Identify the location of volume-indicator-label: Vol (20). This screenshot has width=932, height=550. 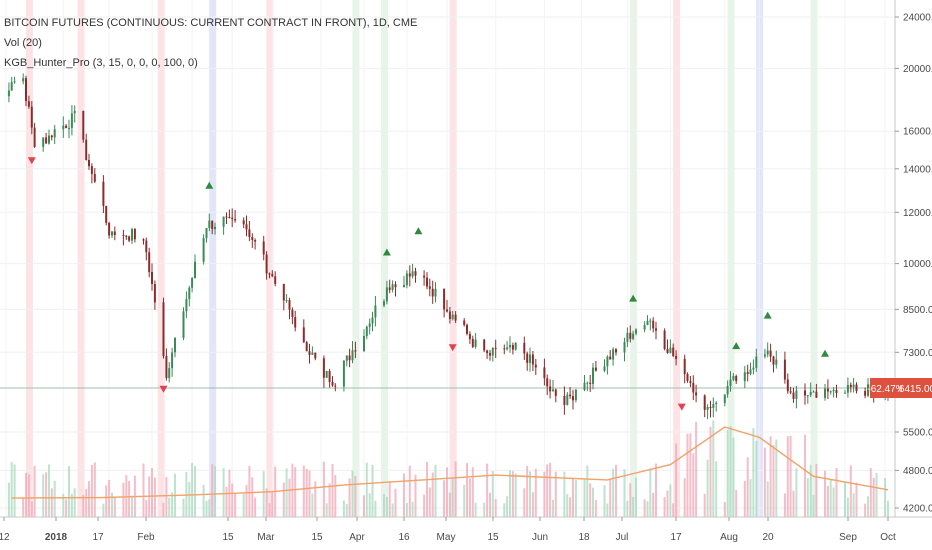
(23, 43).